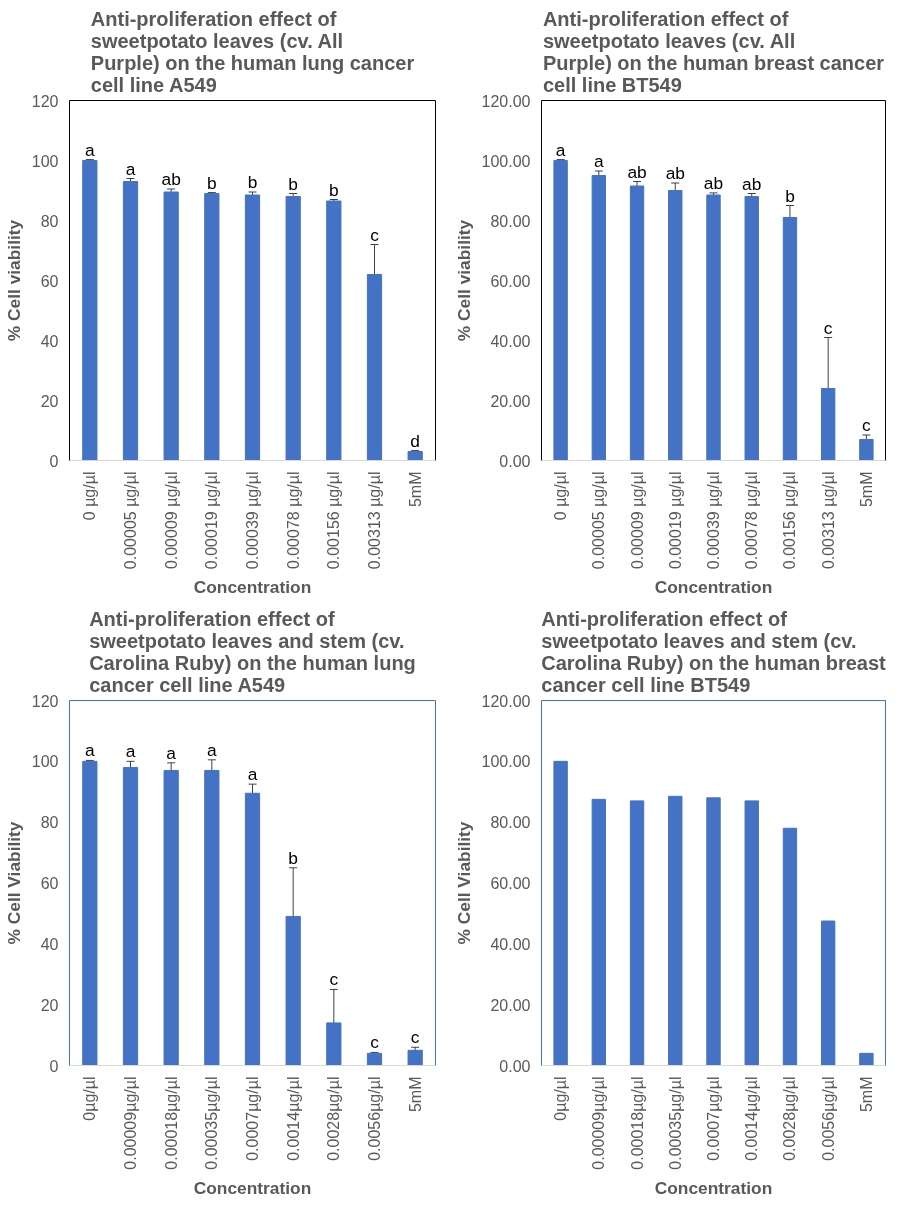  I want to click on x-tick-label: 0.0028µg/µl, so click(334, 1118).